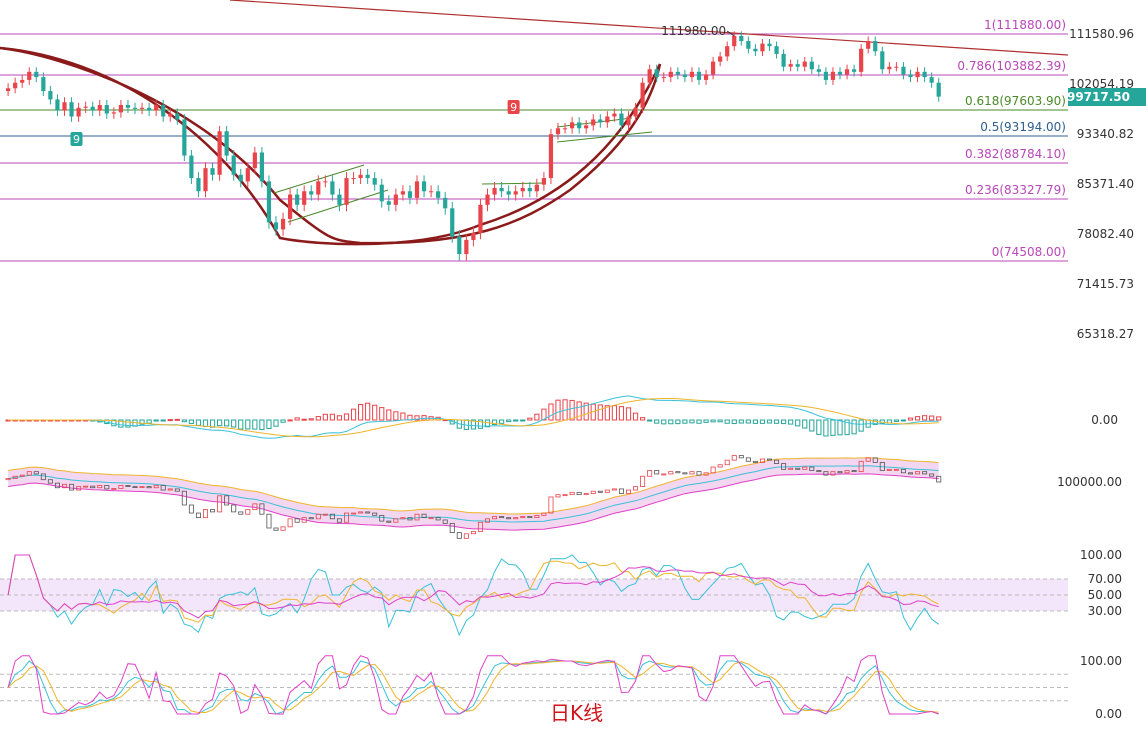  What do you see at coordinates (1011, 66) in the screenshot?
I see `fib-label: 0.786(103882.39)` at bounding box center [1011, 66].